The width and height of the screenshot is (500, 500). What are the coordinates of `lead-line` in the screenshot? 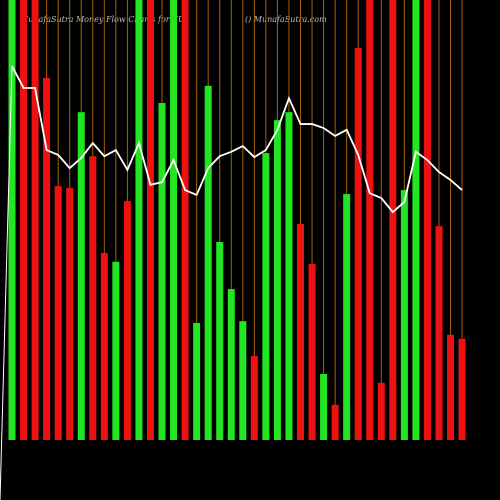 It's located at (6, 282).